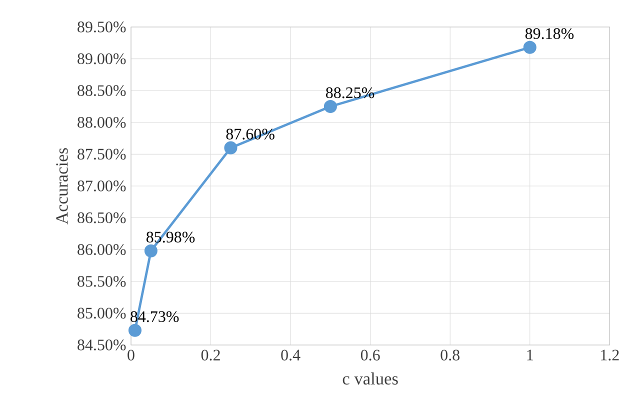 The width and height of the screenshot is (636, 416). Describe the element at coordinates (131, 355) in the screenshot. I see `x-tick-label: 0` at that location.